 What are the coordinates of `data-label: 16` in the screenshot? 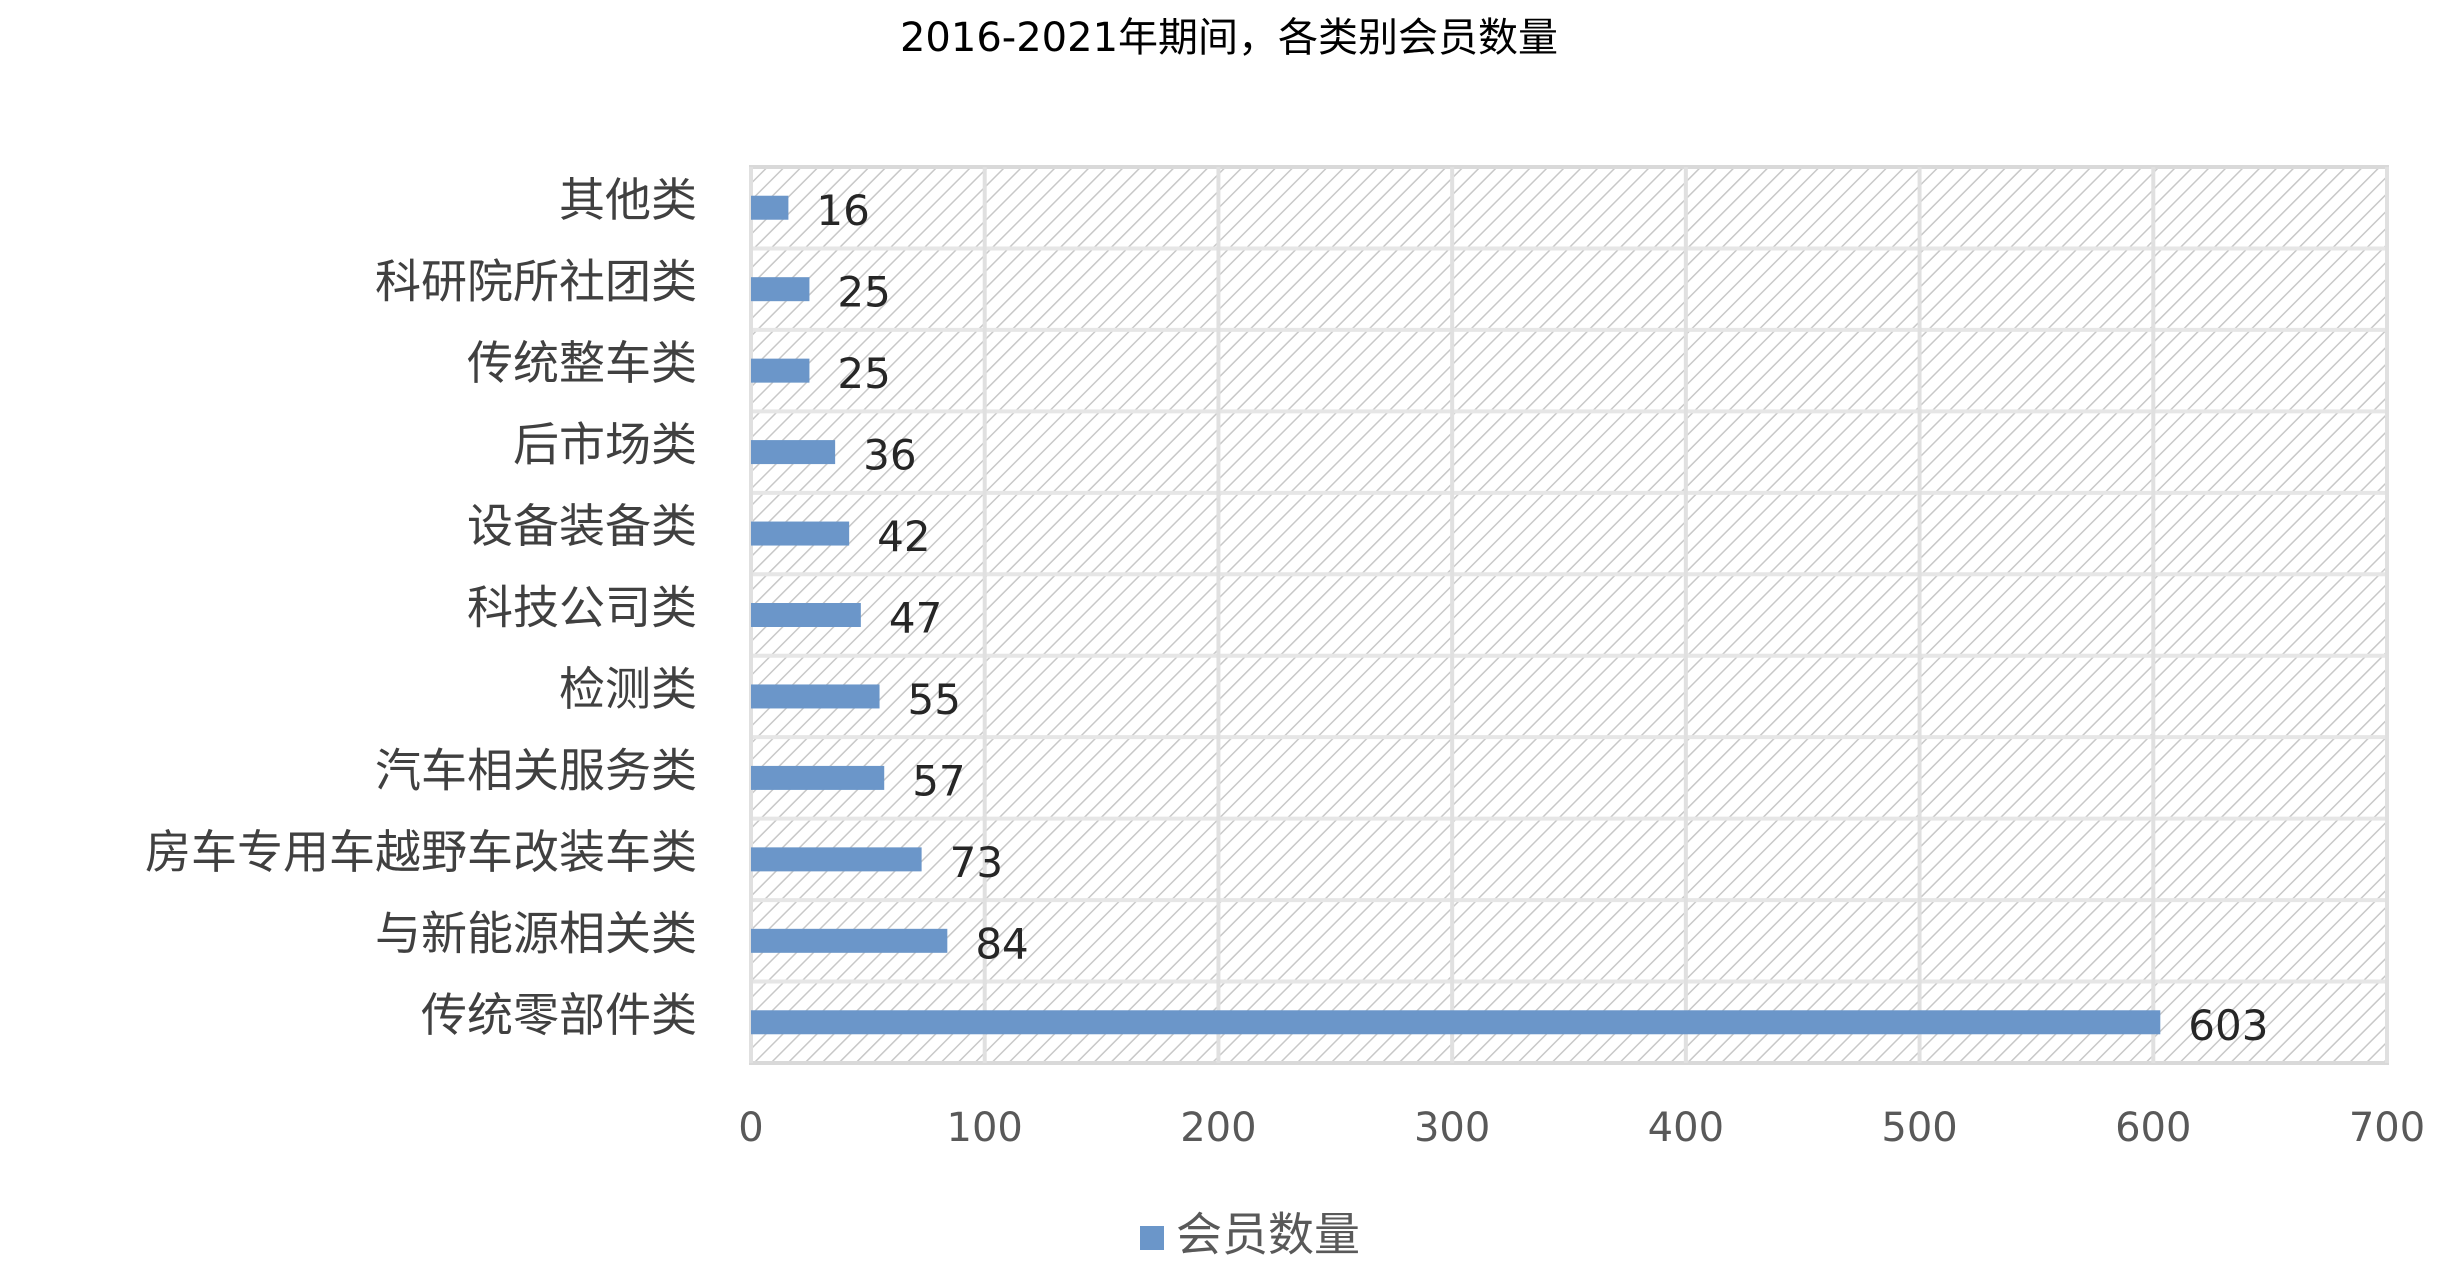 It's located at (842, 210).